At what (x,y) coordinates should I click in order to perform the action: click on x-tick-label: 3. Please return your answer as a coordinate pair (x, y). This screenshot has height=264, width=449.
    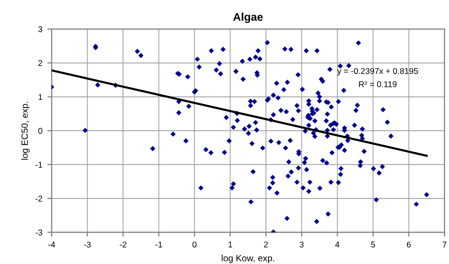
    Looking at the image, I should click on (302, 245).